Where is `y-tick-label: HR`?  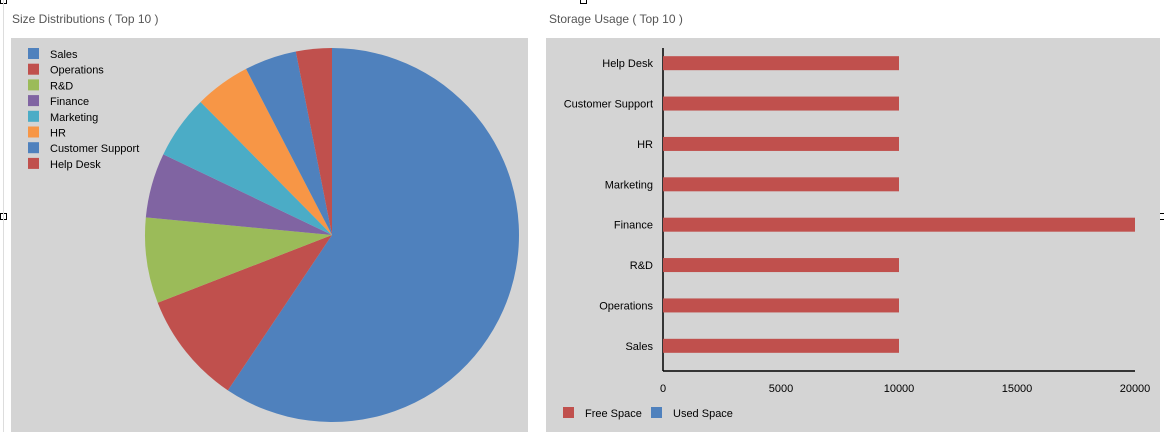 y-tick-label: HR is located at coordinates (645, 145).